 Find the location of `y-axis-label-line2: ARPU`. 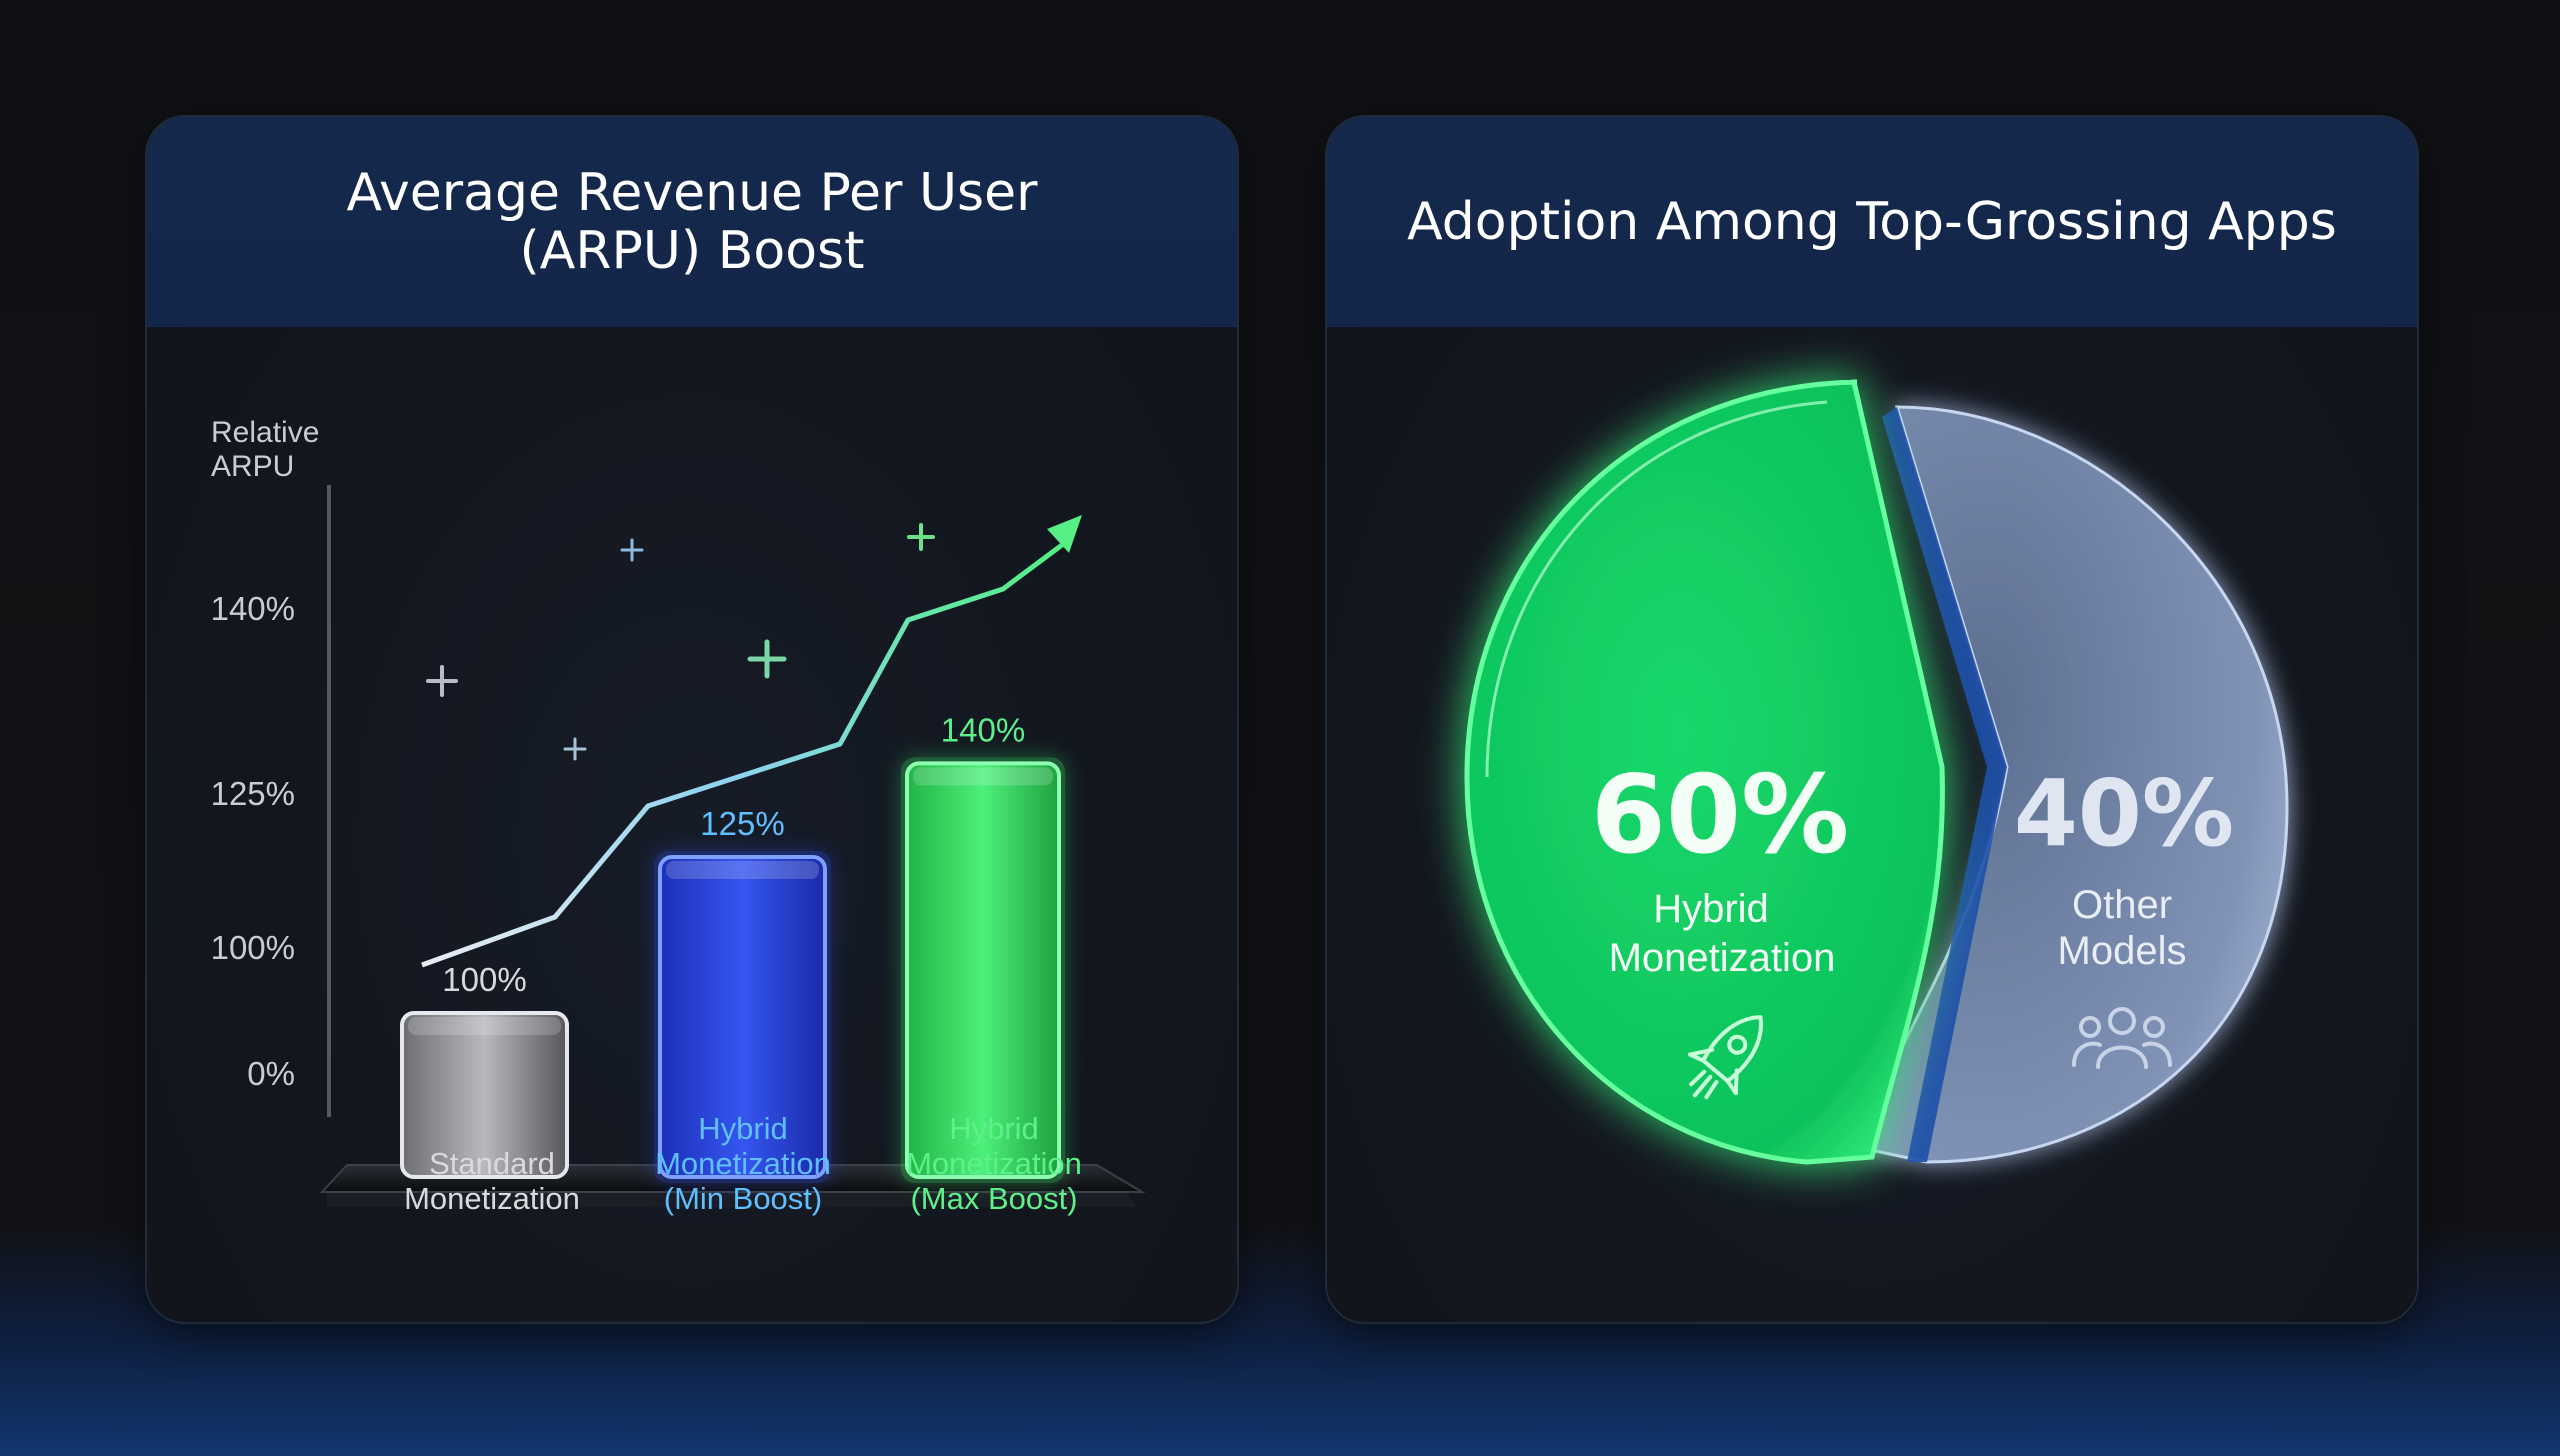

y-axis-label-line2: ARPU is located at coordinates (252, 466).